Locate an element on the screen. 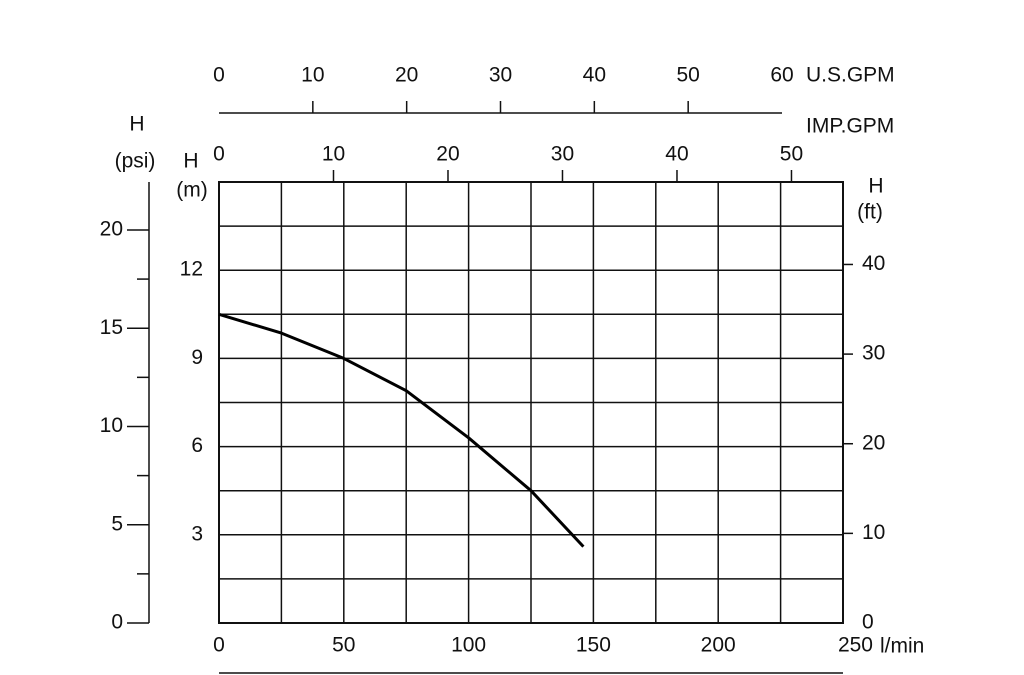  y-tick-label: 9 is located at coordinates (197, 357).